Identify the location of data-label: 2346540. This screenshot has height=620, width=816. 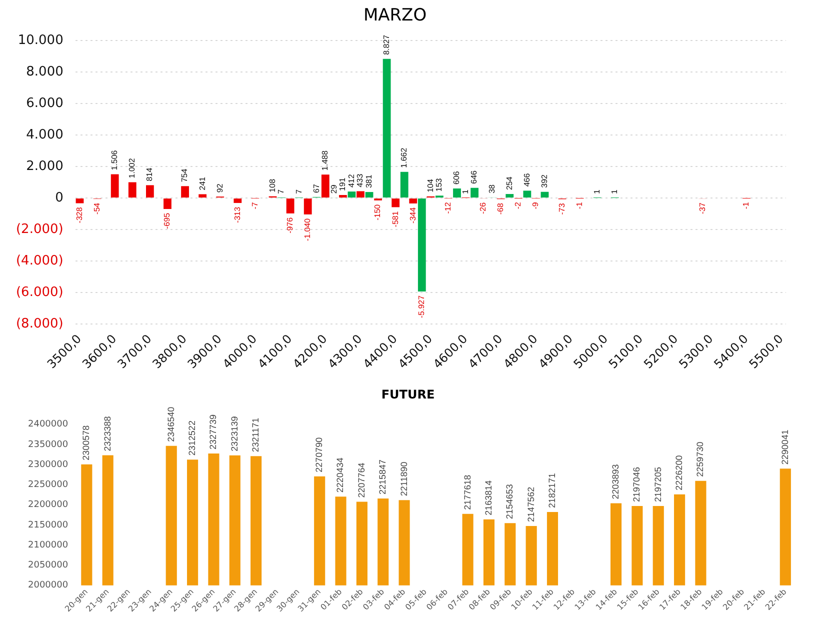
(171, 424).